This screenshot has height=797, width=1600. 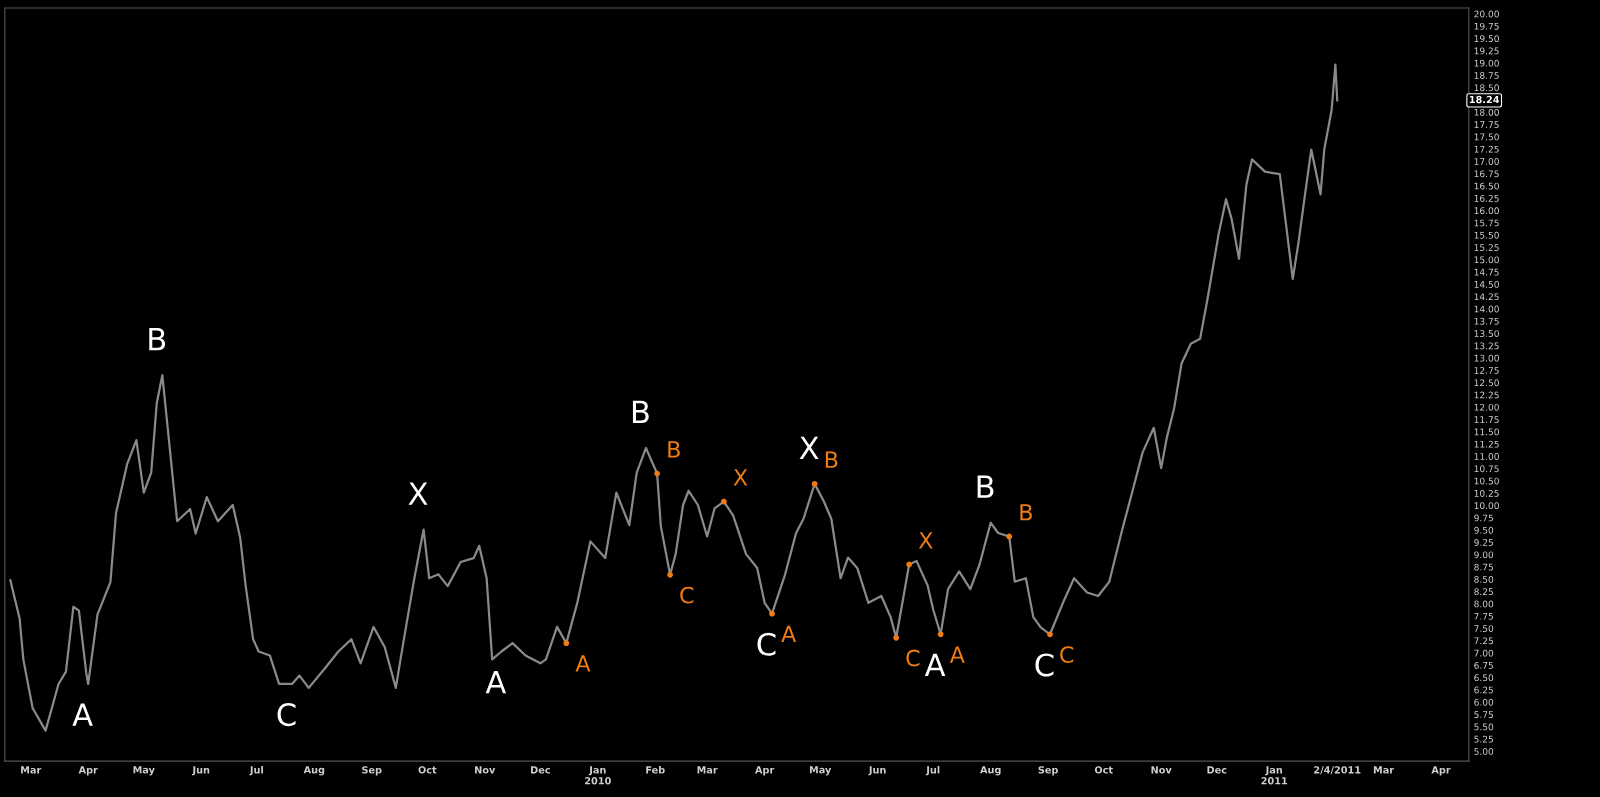 What do you see at coordinates (1483, 592) in the screenshot?
I see `y-tick-label: 8.25` at bounding box center [1483, 592].